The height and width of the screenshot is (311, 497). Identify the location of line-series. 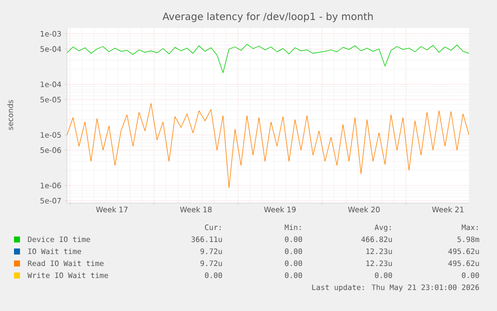
(268, 58).